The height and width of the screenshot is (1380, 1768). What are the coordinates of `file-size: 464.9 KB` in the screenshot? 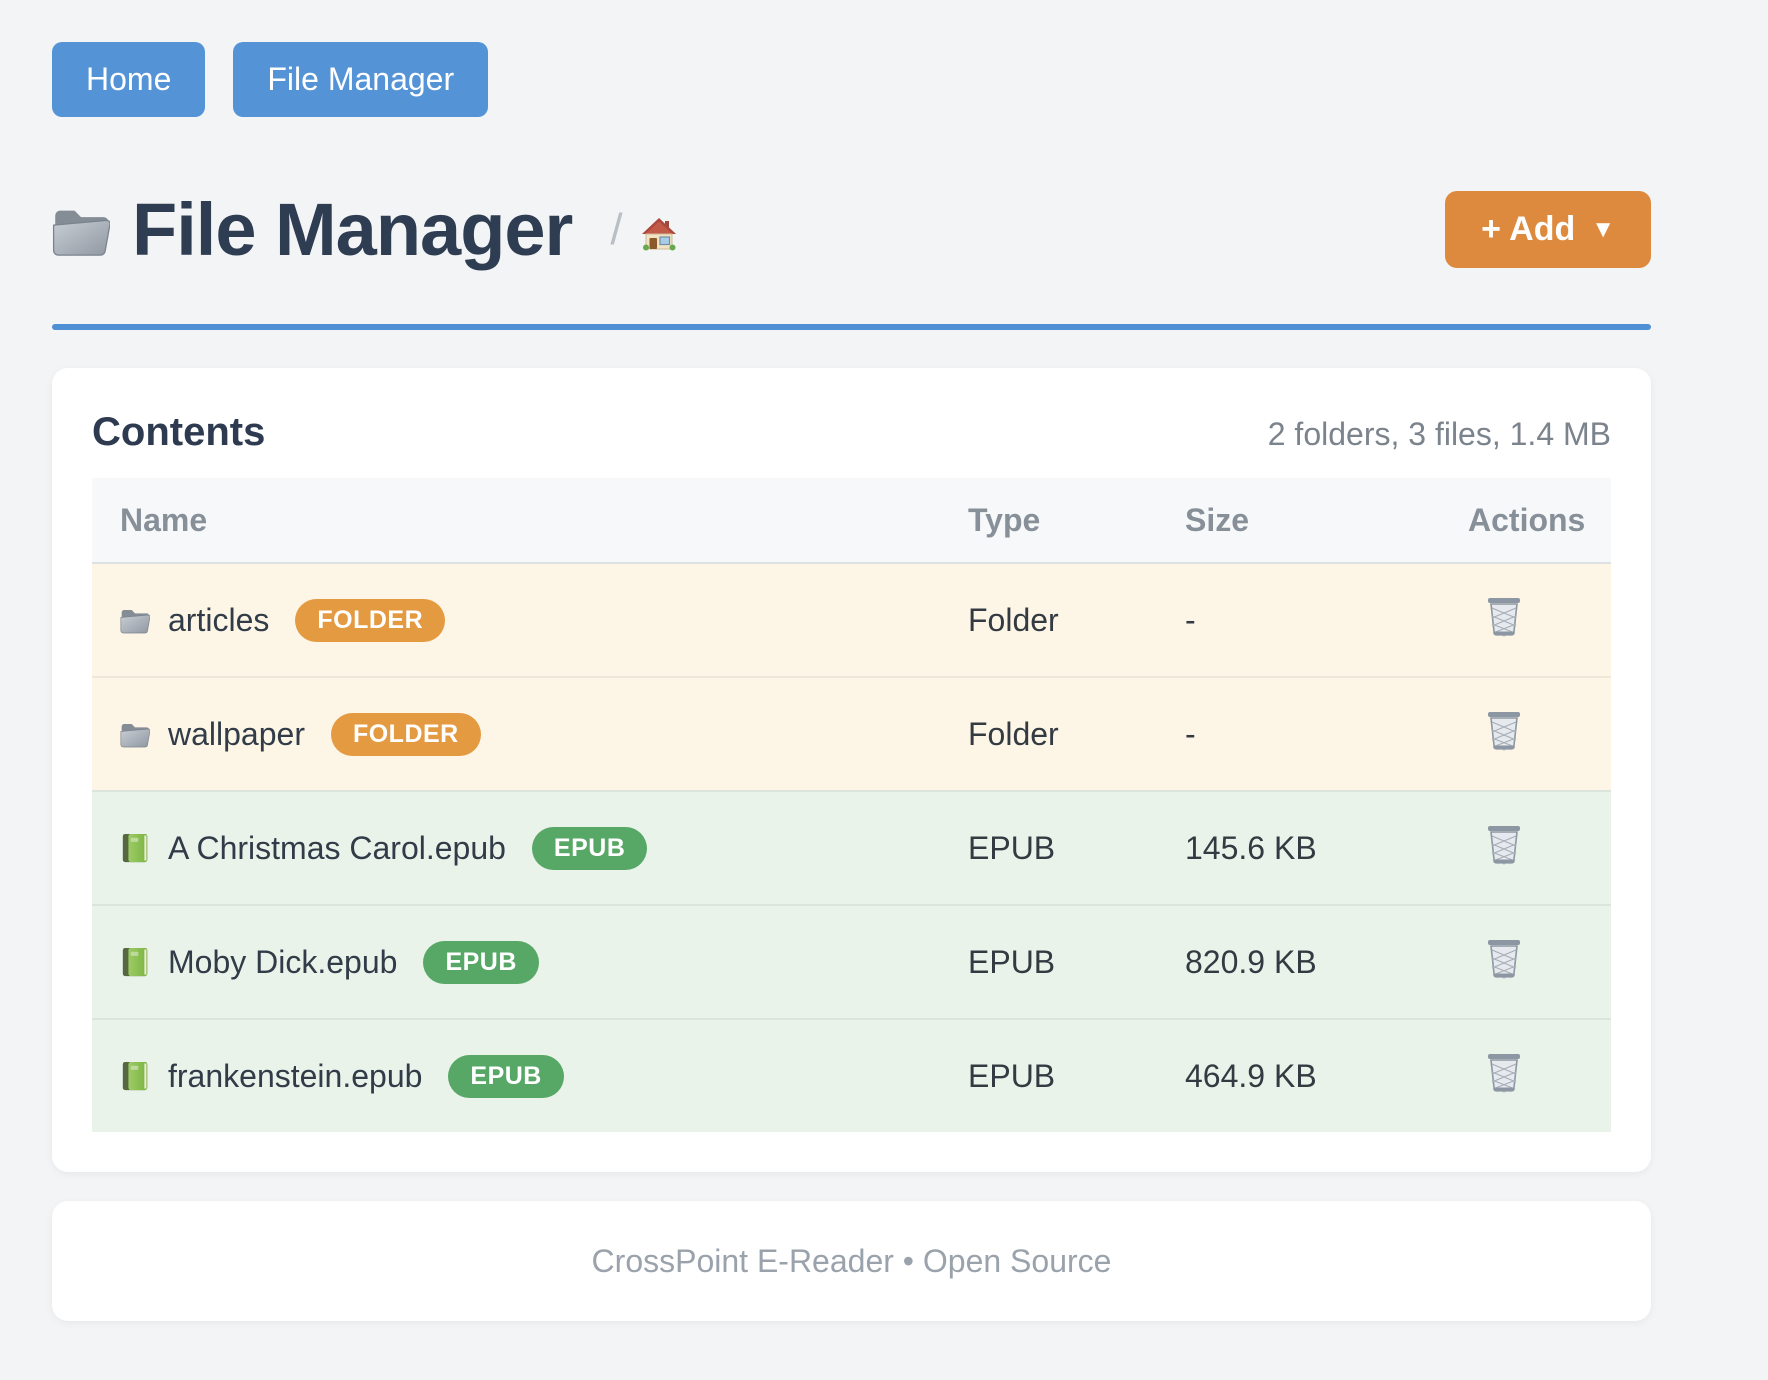 It's located at (1251, 1075).